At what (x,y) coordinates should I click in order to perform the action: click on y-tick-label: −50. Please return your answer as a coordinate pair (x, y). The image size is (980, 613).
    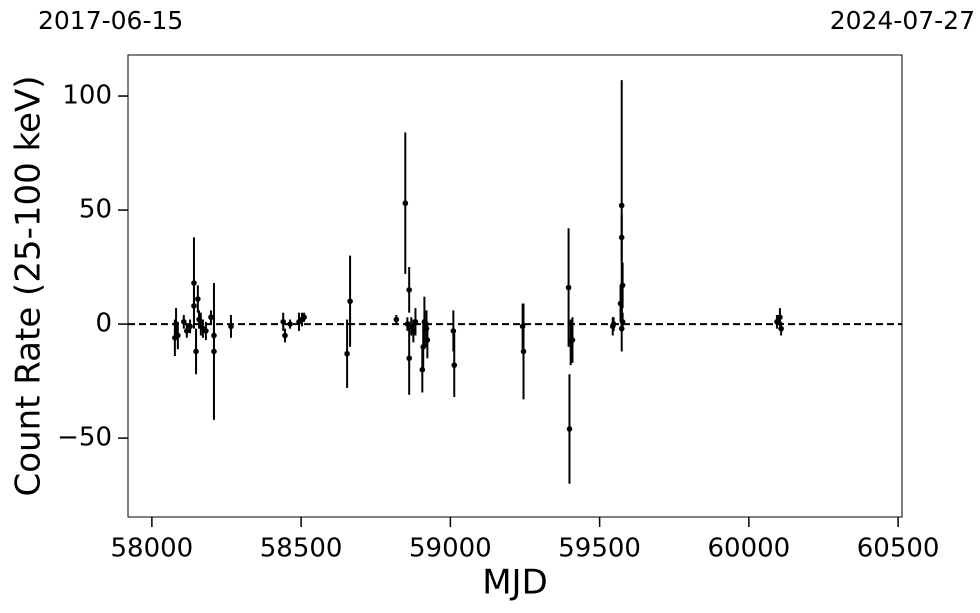
    Looking at the image, I should click on (84, 438).